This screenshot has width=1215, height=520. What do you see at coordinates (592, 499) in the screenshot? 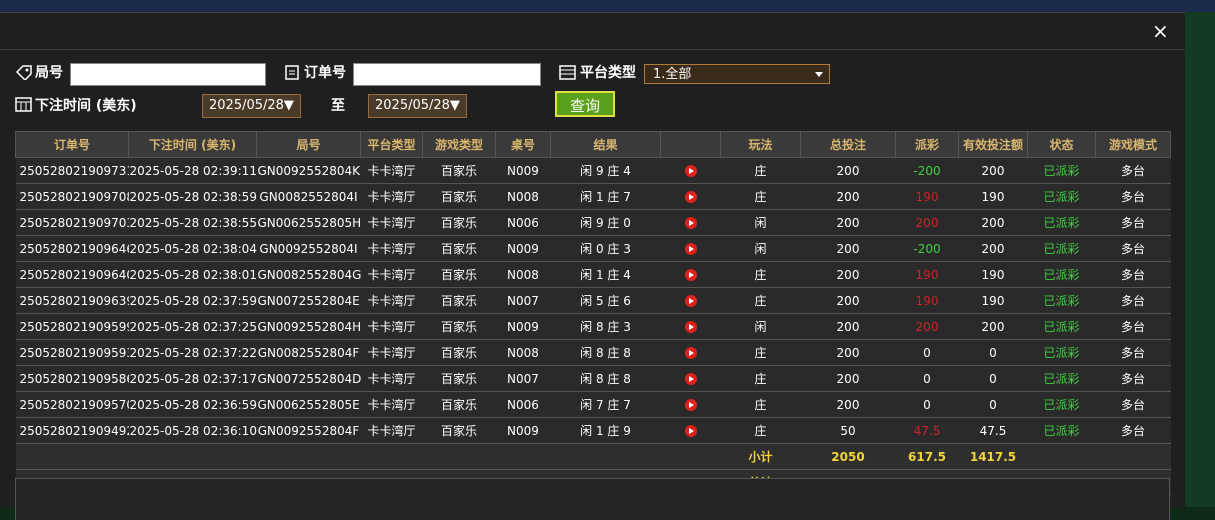
I see `empty-area` at bounding box center [592, 499].